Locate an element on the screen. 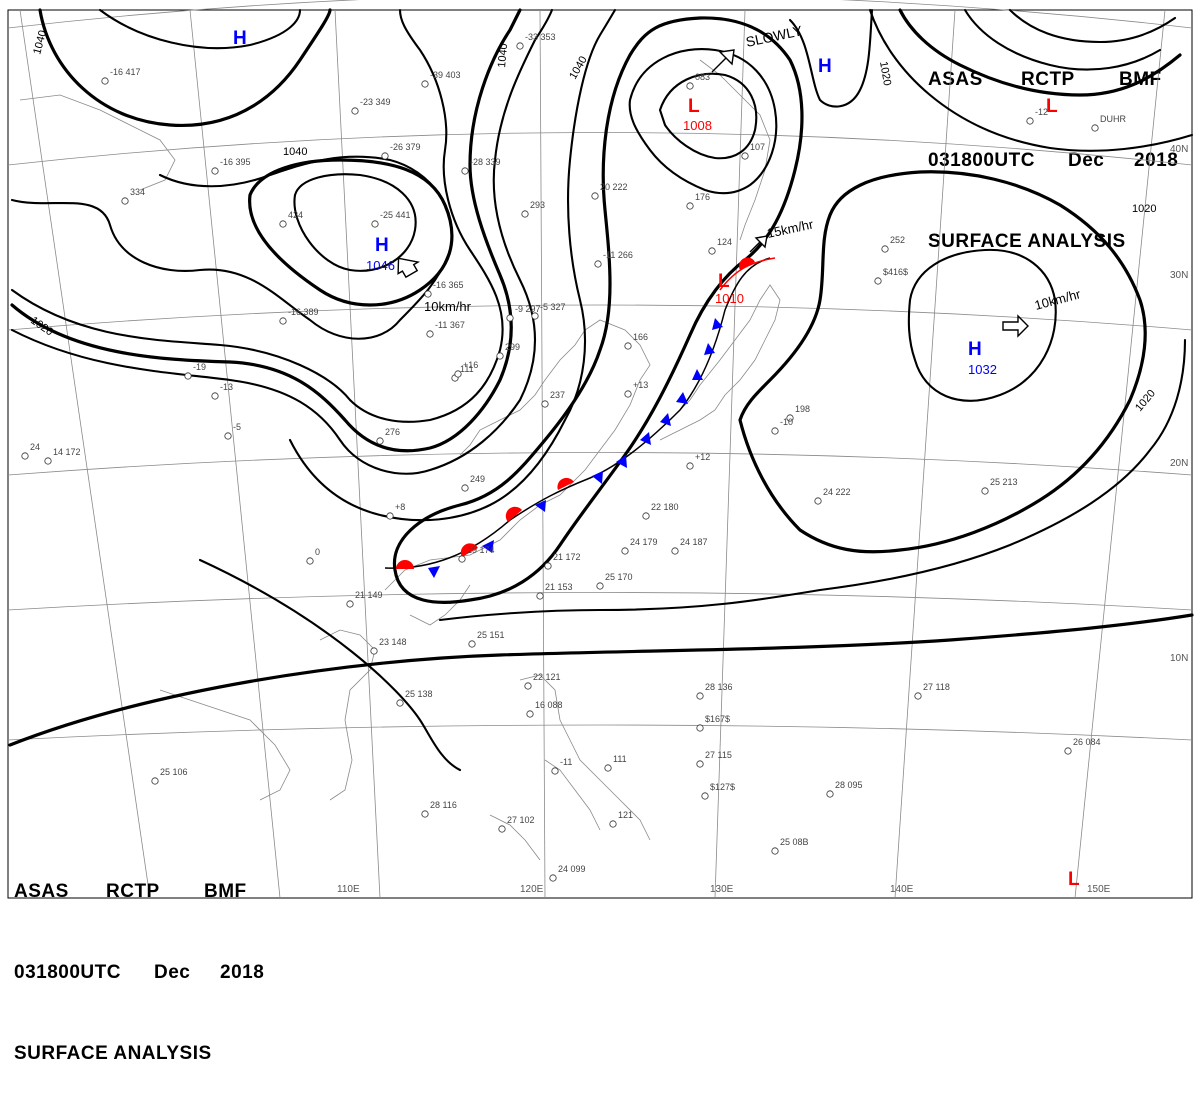 The height and width of the screenshot is (1094, 1200). station-observation-label: -11 266 is located at coordinates (618, 255).